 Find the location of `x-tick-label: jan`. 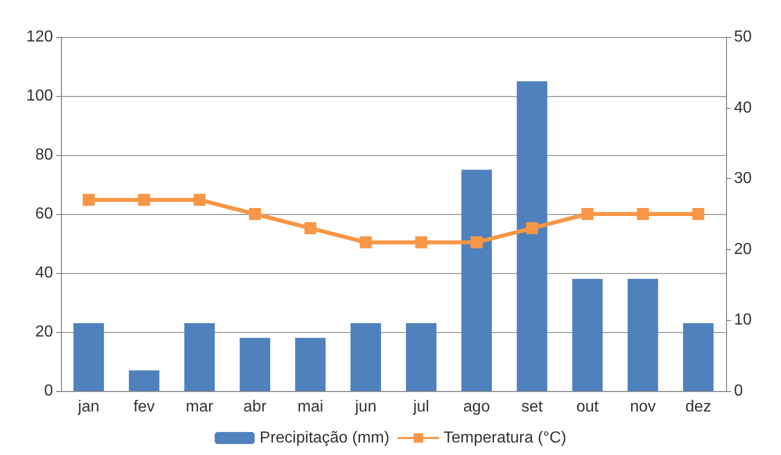

x-tick-label: jan is located at coordinates (88, 407).